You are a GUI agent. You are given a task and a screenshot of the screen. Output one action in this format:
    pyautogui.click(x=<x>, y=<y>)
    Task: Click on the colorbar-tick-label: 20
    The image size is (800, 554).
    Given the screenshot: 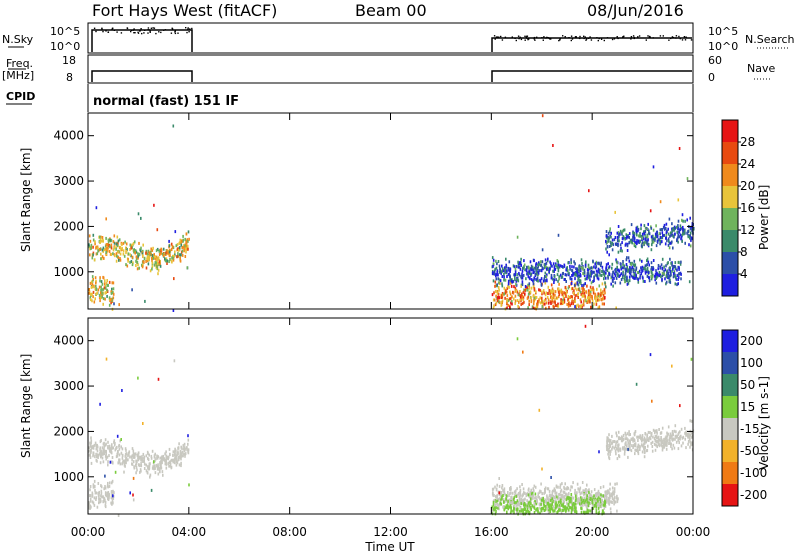 What is the action you would take?
    pyautogui.click(x=747, y=186)
    